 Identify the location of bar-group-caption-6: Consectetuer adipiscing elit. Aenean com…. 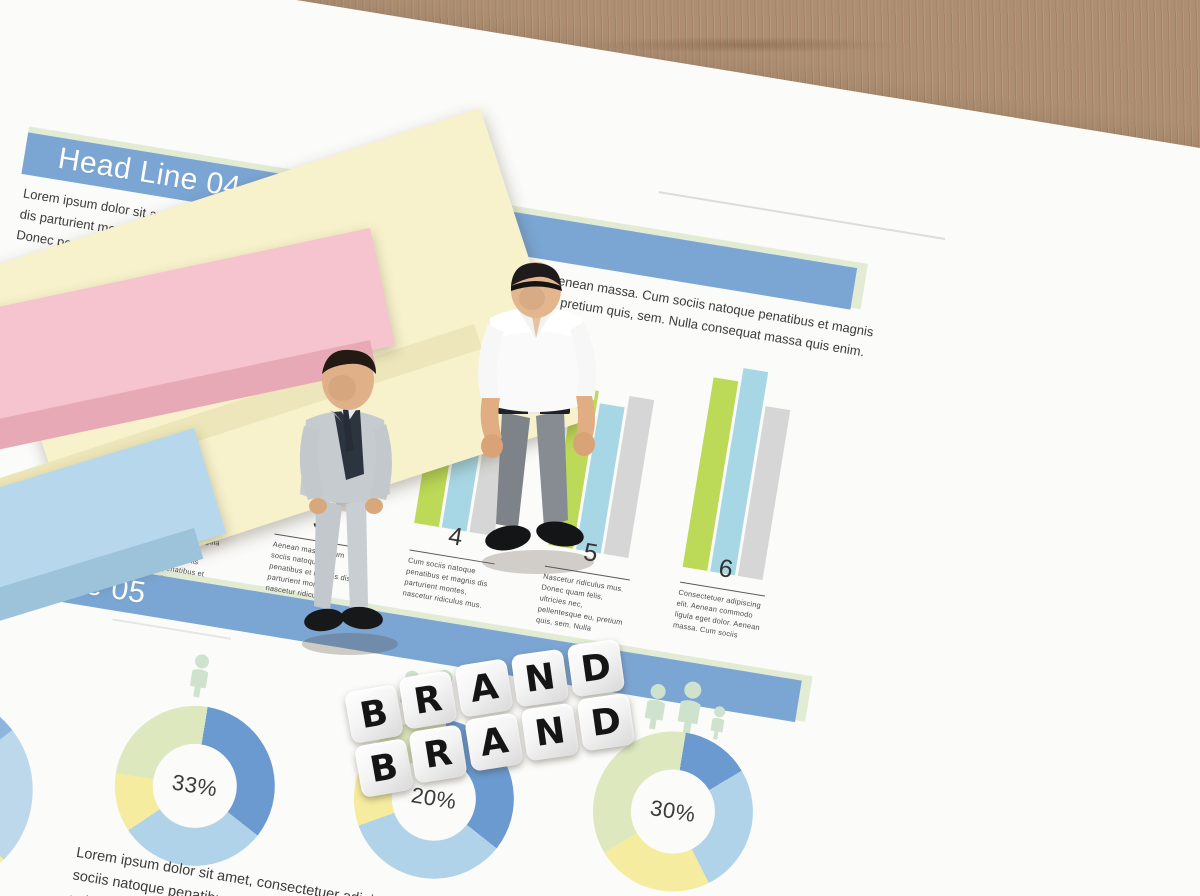
(717, 613).